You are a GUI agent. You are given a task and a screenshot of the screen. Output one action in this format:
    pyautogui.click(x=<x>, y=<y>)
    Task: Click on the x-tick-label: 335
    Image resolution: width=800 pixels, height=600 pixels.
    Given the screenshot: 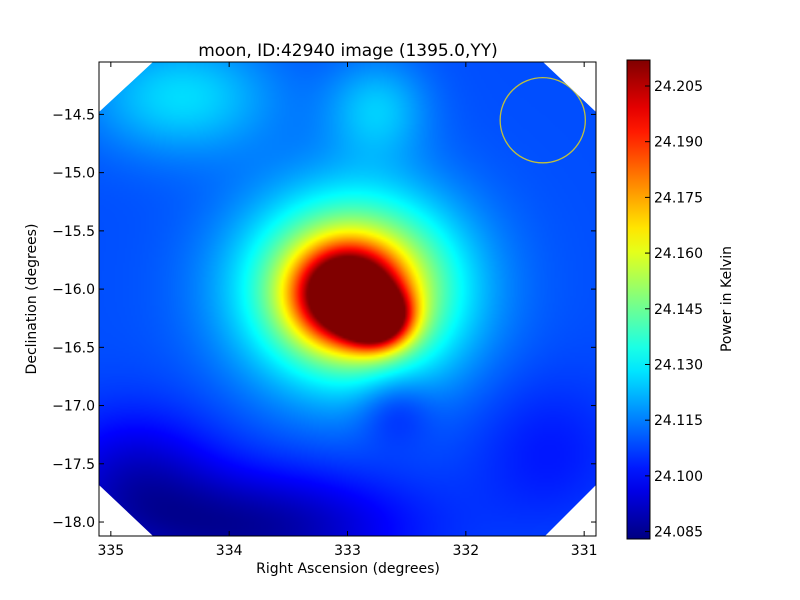 What is the action you would take?
    pyautogui.click(x=110, y=551)
    